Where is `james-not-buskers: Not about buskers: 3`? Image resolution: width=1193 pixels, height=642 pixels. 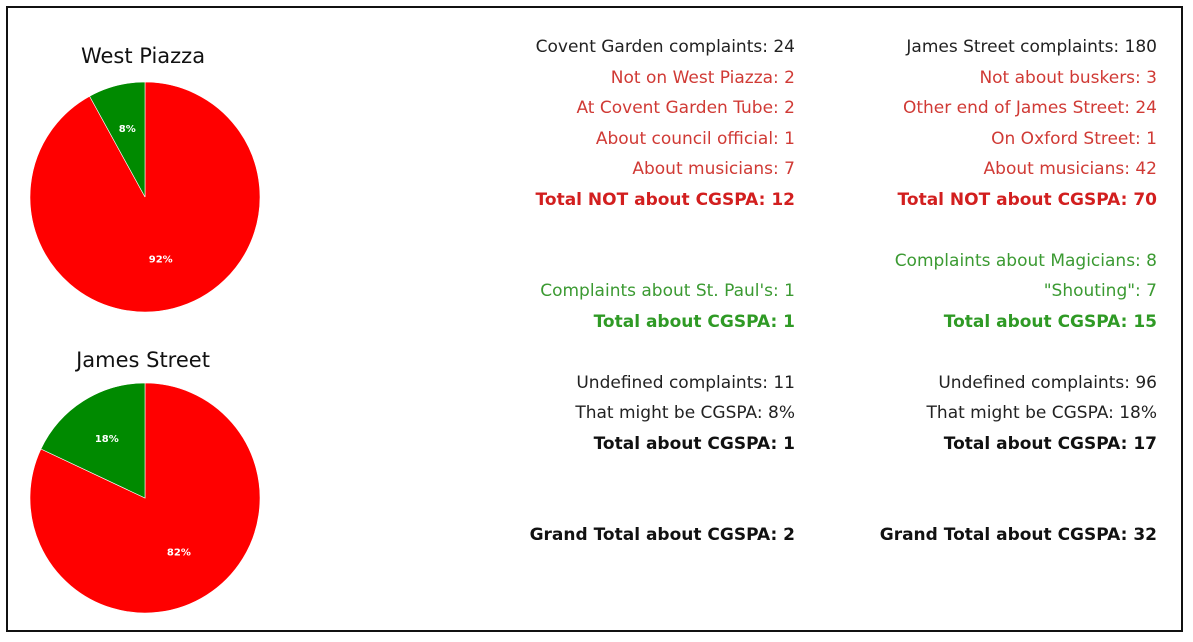 james-not-buskers: Not about buskers: 3 is located at coordinates (1068, 77).